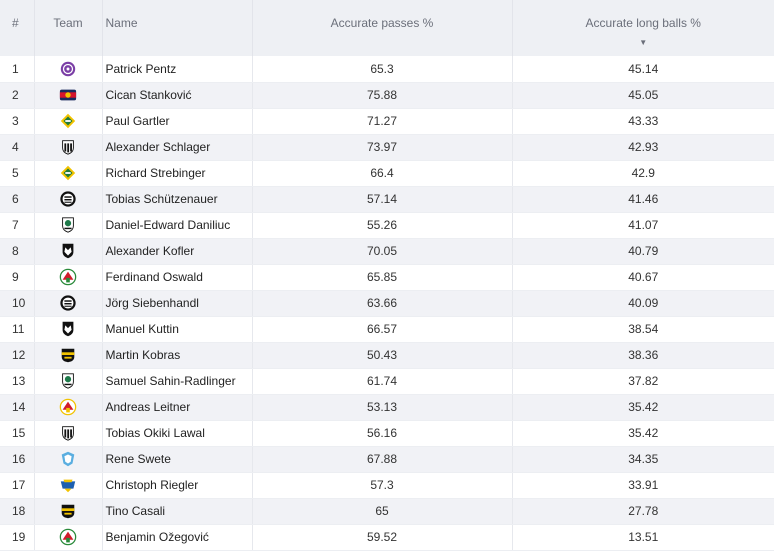  Describe the element at coordinates (177, 95) in the screenshot. I see `player-name: Cican Stanković` at that location.